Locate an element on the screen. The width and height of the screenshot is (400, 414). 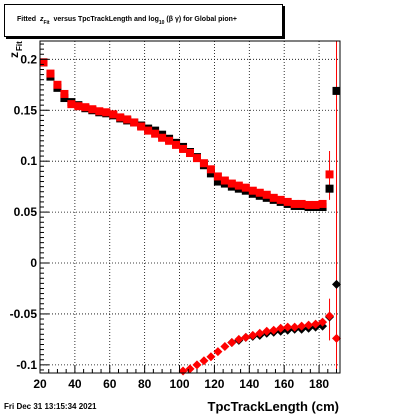
title-z-symbol: z is located at coordinates (41, 19).